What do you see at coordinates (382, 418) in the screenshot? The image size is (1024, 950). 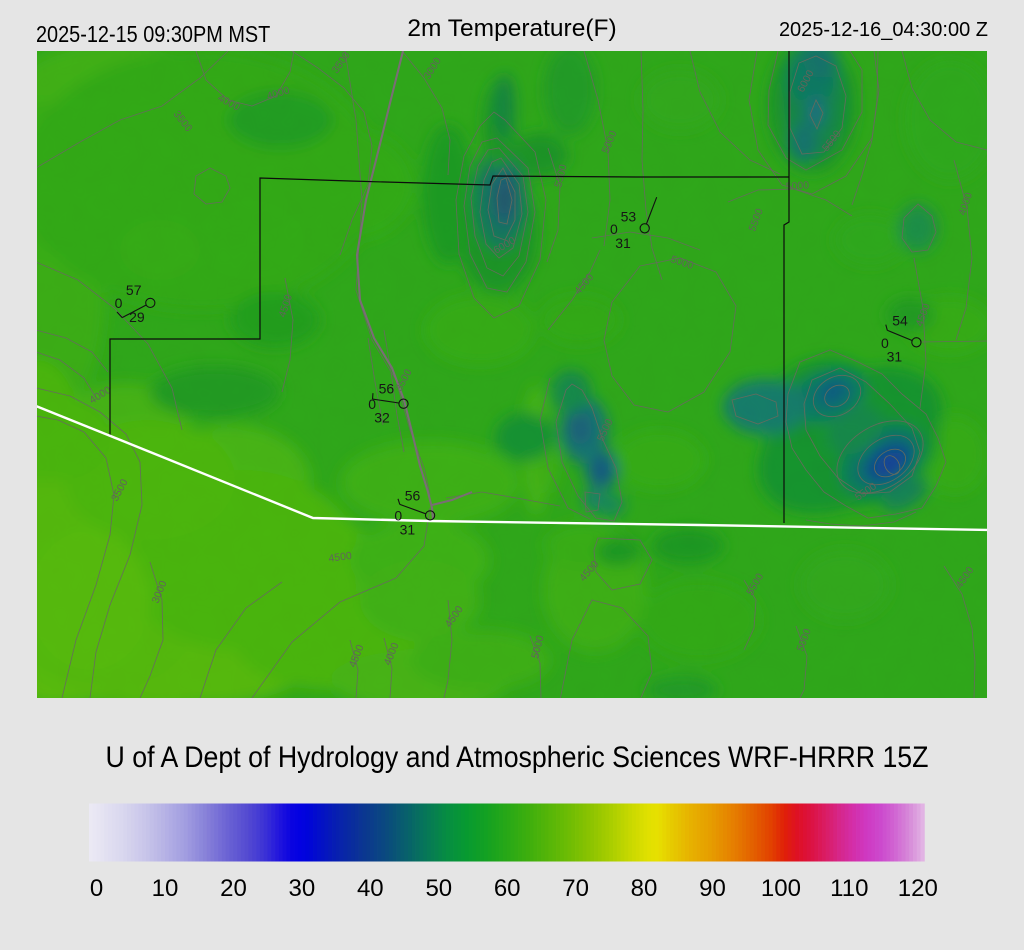 I see `svg-text: 32` at bounding box center [382, 418].